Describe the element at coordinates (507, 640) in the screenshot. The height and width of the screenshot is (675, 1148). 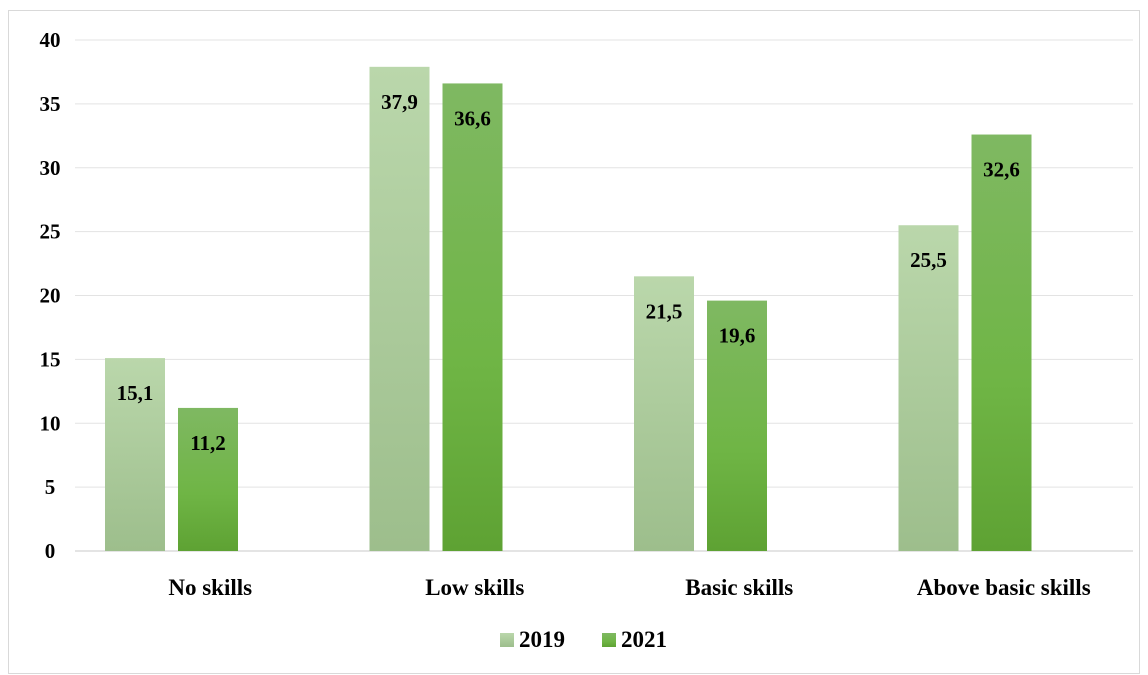
I see `legend-swatch-2019` at that location.